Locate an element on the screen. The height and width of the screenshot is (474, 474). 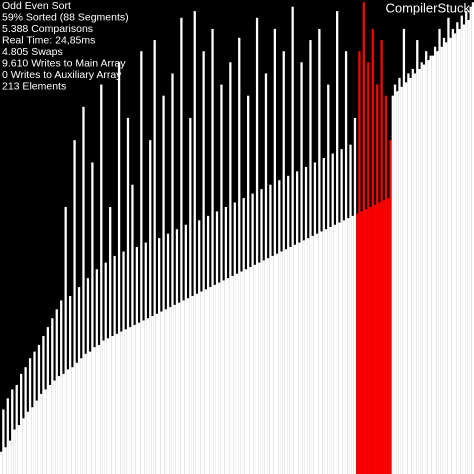
stat-line: 4.805 Swaps is located at coordinates (32, 52).